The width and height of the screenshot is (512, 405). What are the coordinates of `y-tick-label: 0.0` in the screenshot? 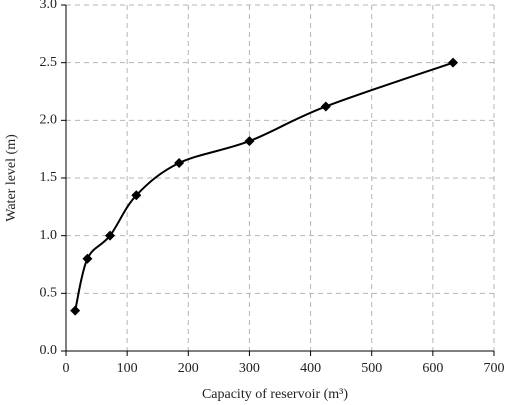 It's located at (49, 350).